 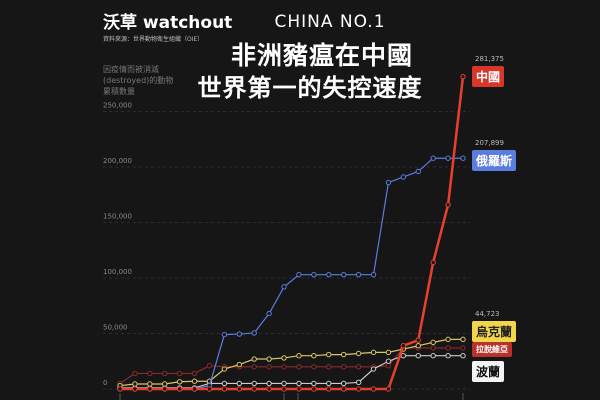 I want to click on label-latvia: 拉脫維亞, so click(x=492, y=349).